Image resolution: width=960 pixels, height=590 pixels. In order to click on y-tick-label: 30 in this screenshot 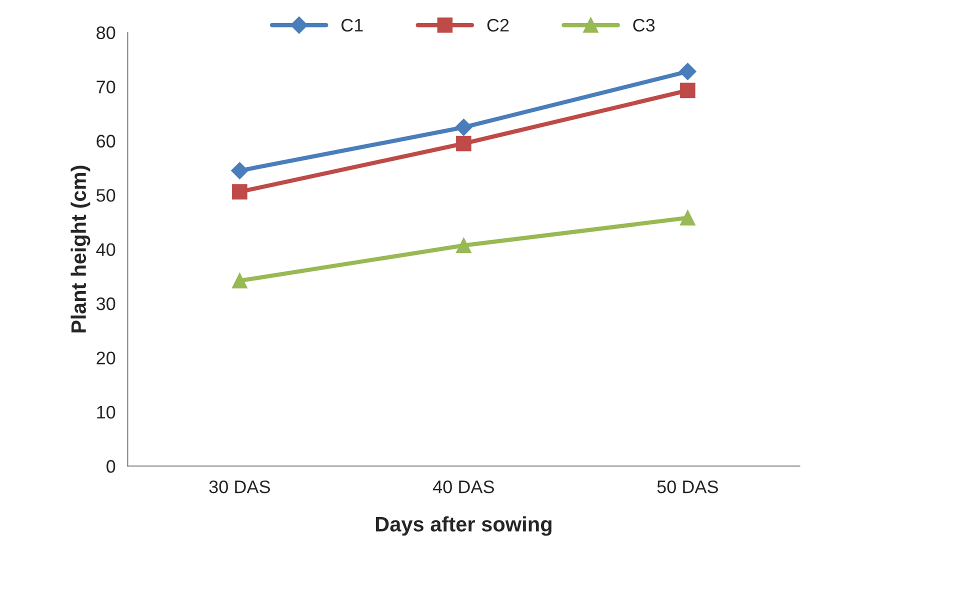, I will do `click(106, 303)`.